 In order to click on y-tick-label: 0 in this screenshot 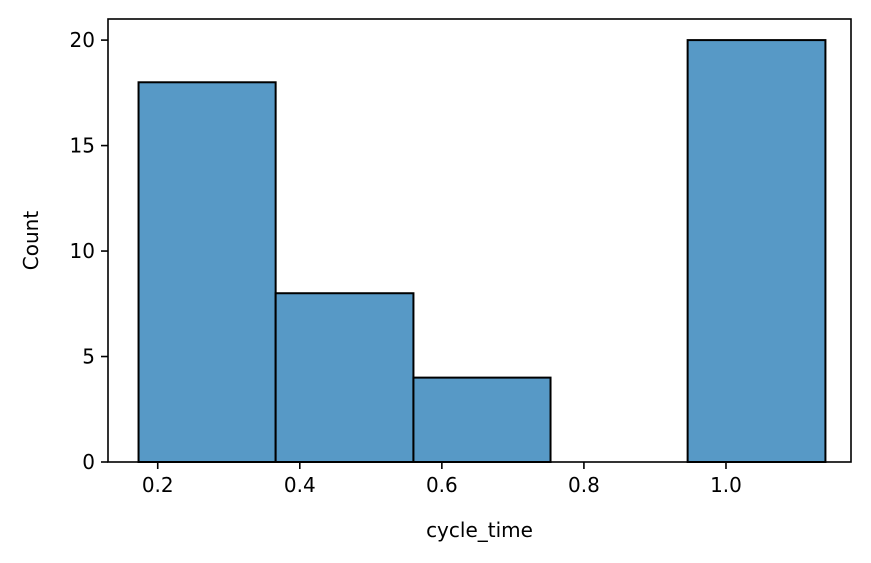, I will do `click(88, 462)`.